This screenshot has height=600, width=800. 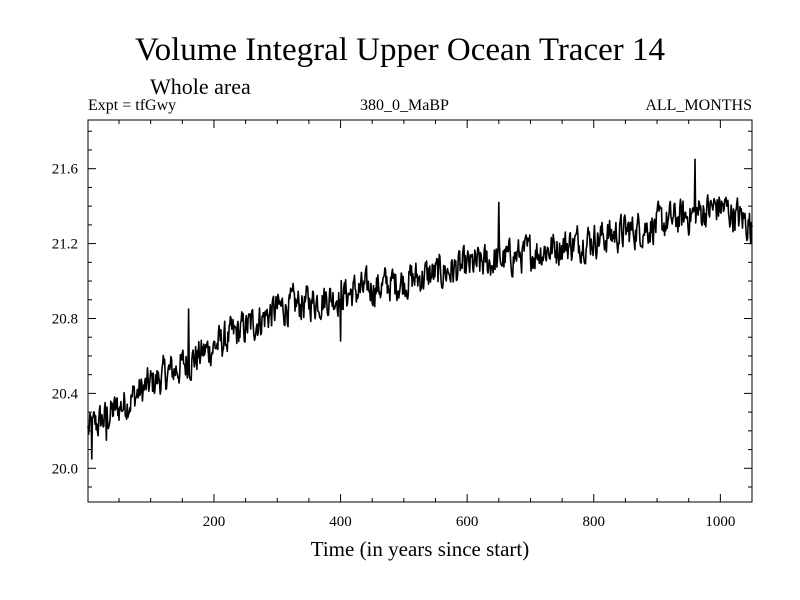 What do you see at coordinates (65, 319) in the screenshot?
I see `y-tick-label: 20.8` at bounding box center [65, 319].